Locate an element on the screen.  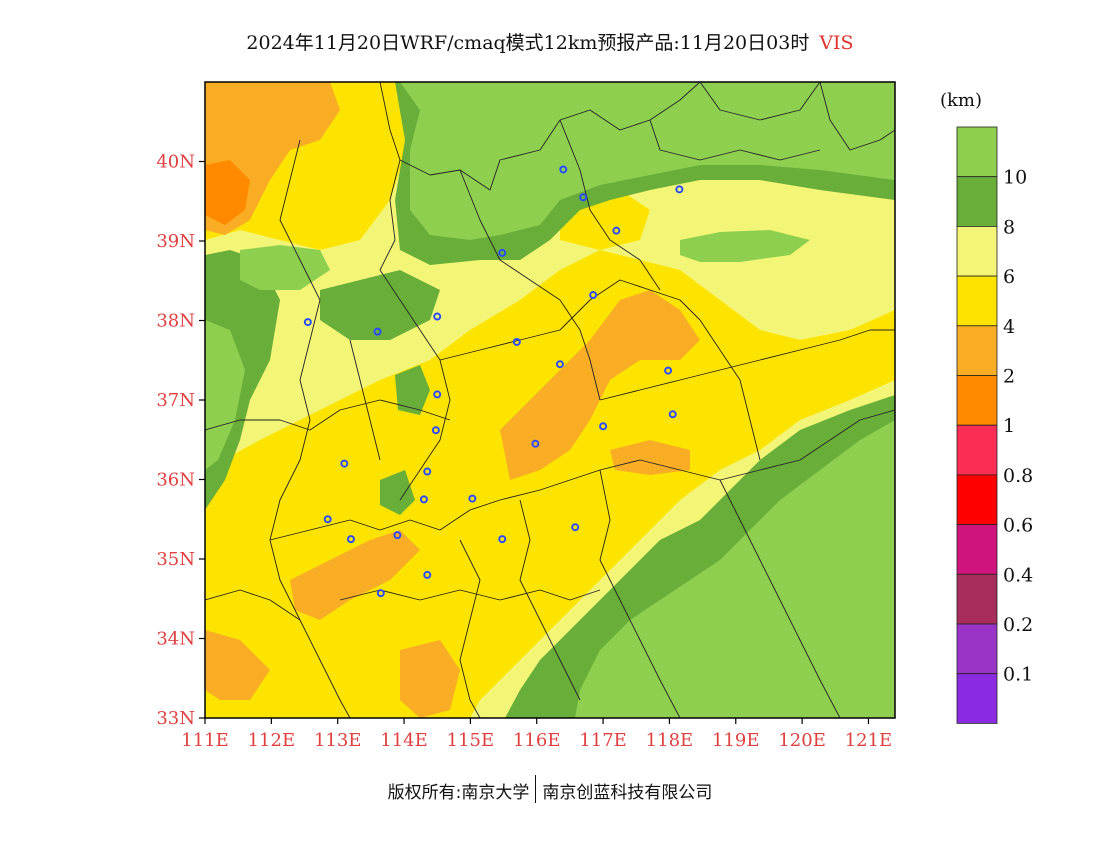
vis-field-gt10-se is located at coordinates (735, 569).